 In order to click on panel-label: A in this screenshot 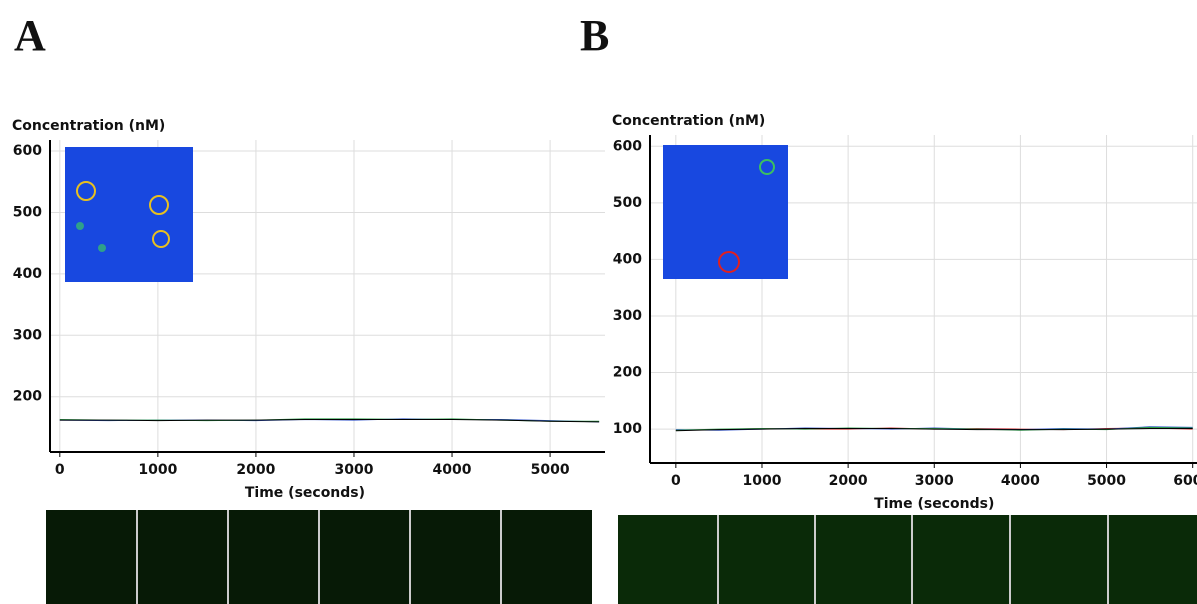, I will do `click(30, 35)`.